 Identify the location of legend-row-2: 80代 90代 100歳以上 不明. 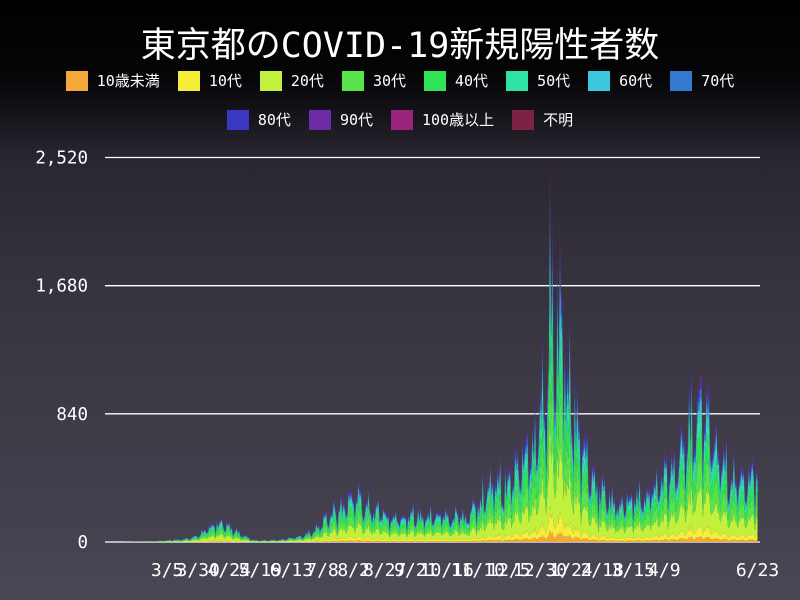
(400, 119).